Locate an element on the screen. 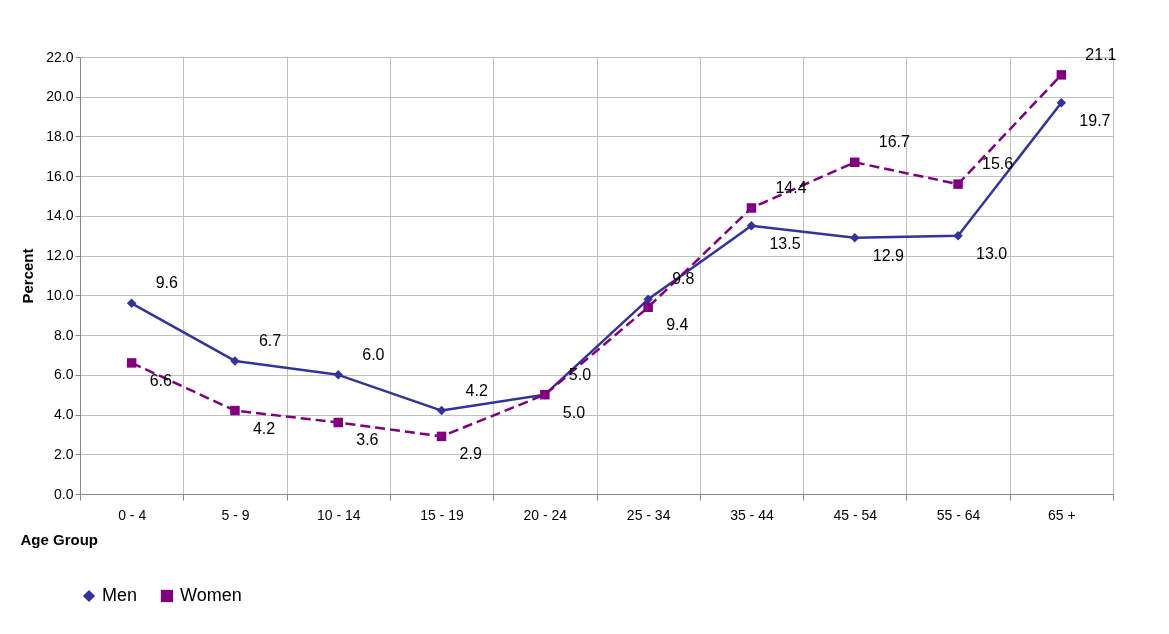 This screenshot has width=1169, height=634. data-label: 9.4 is located at coordinates (677, 325).